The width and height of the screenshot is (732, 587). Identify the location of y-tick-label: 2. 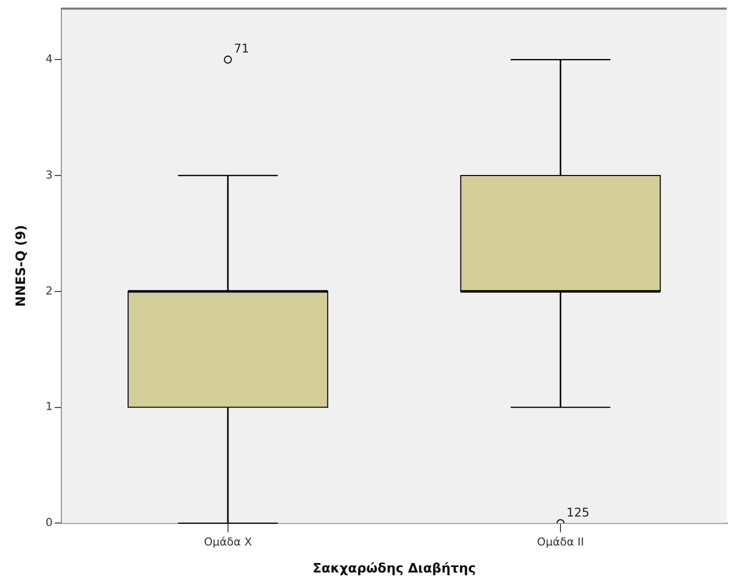
(49, 291).